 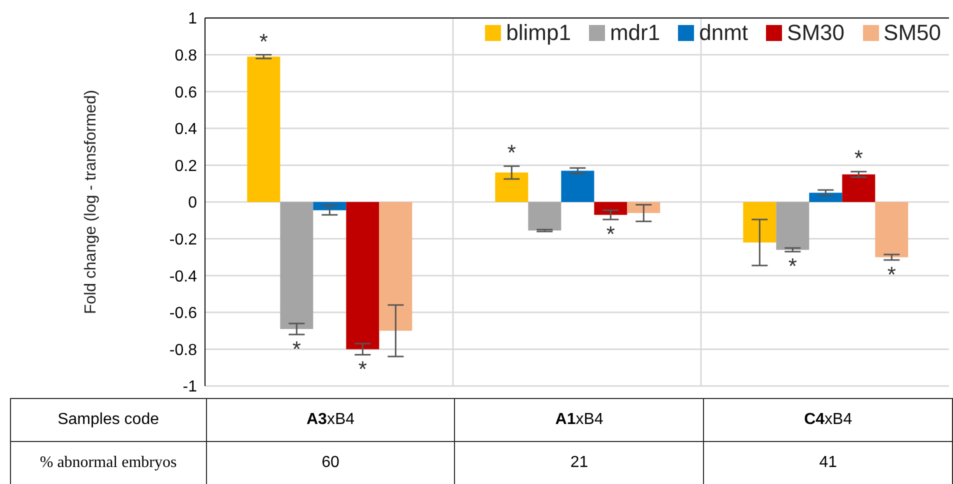 What do you see at coordinates (828, 463) in the screenshot?
I see `text: 41` at bounding box center [828, 463].